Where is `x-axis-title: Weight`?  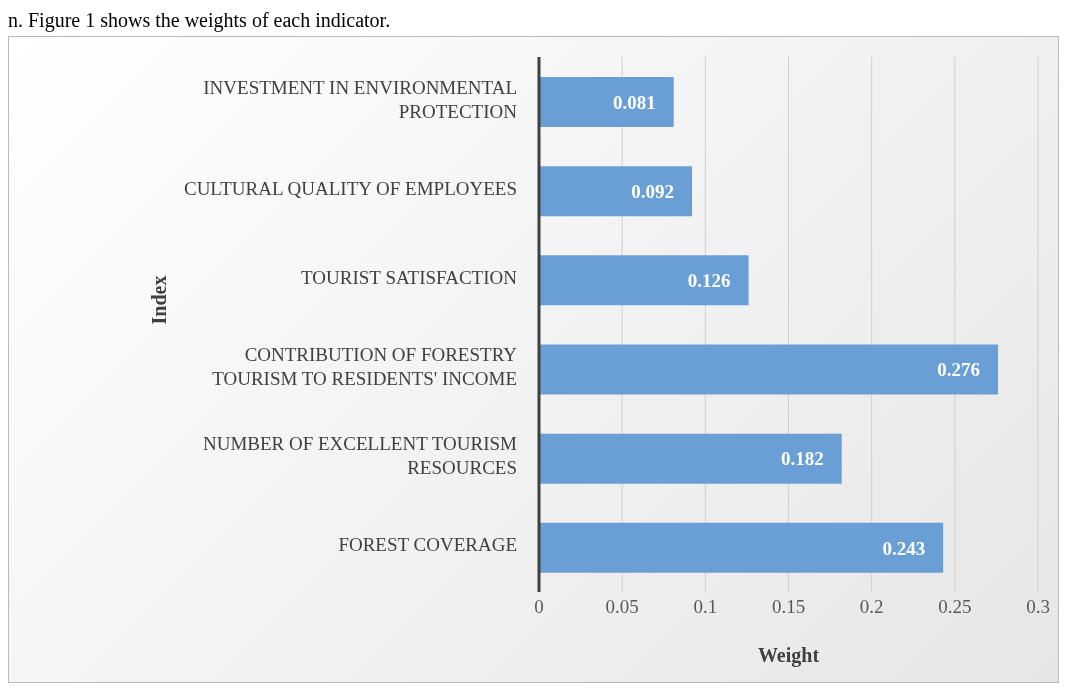
x-axis-title: Weight is located at coordinates (788, 655).